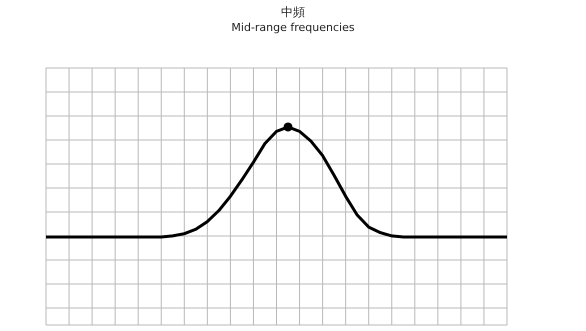 The height and width of the screenshot is (331, 586). Describe the element at coordinates (293, 27) in the screenshot. I see `chart-subtitle: Mid-range frequencies` at that location.